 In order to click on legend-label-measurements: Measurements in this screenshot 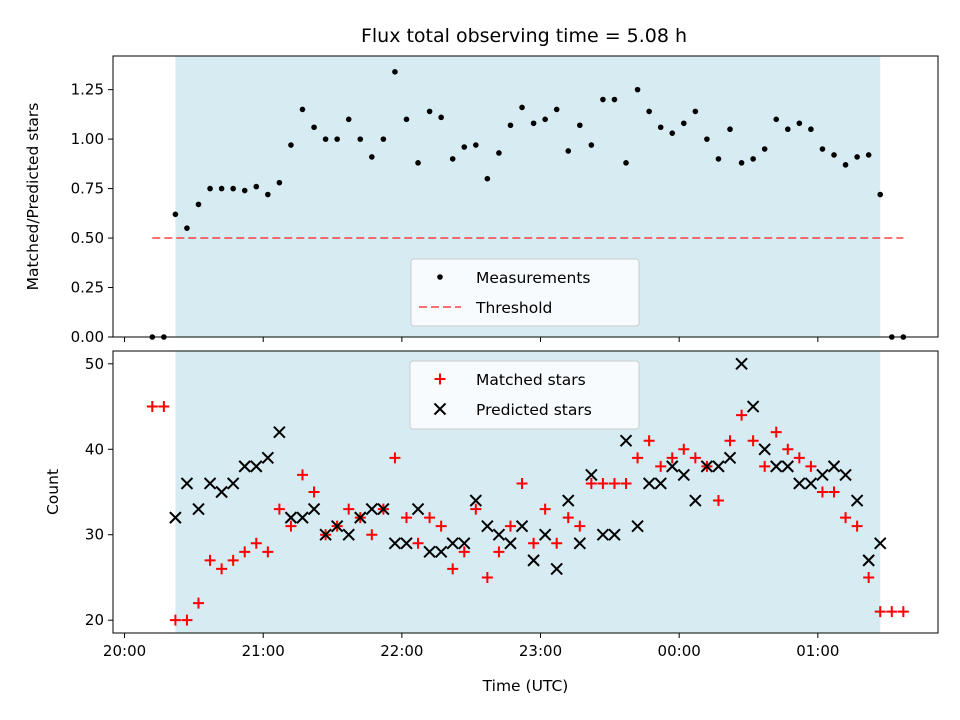, I will do `click(533, 278)`.